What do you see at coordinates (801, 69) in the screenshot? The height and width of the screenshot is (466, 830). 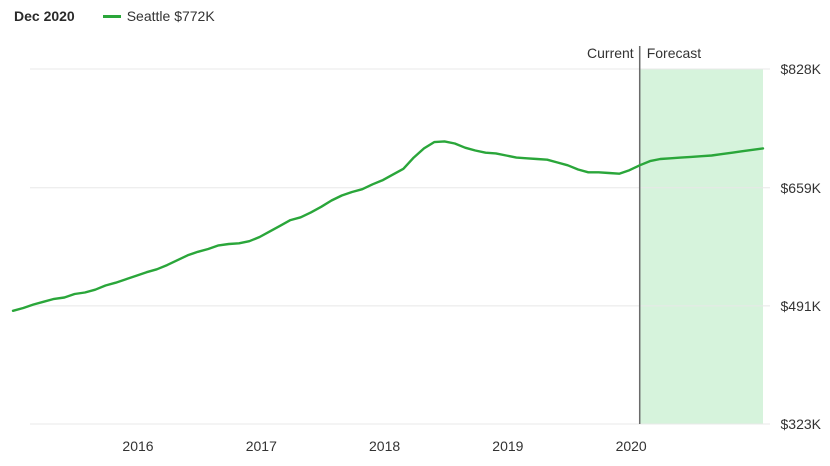 I see `y-tick-label: $828K` at bounding box center [801, 69].